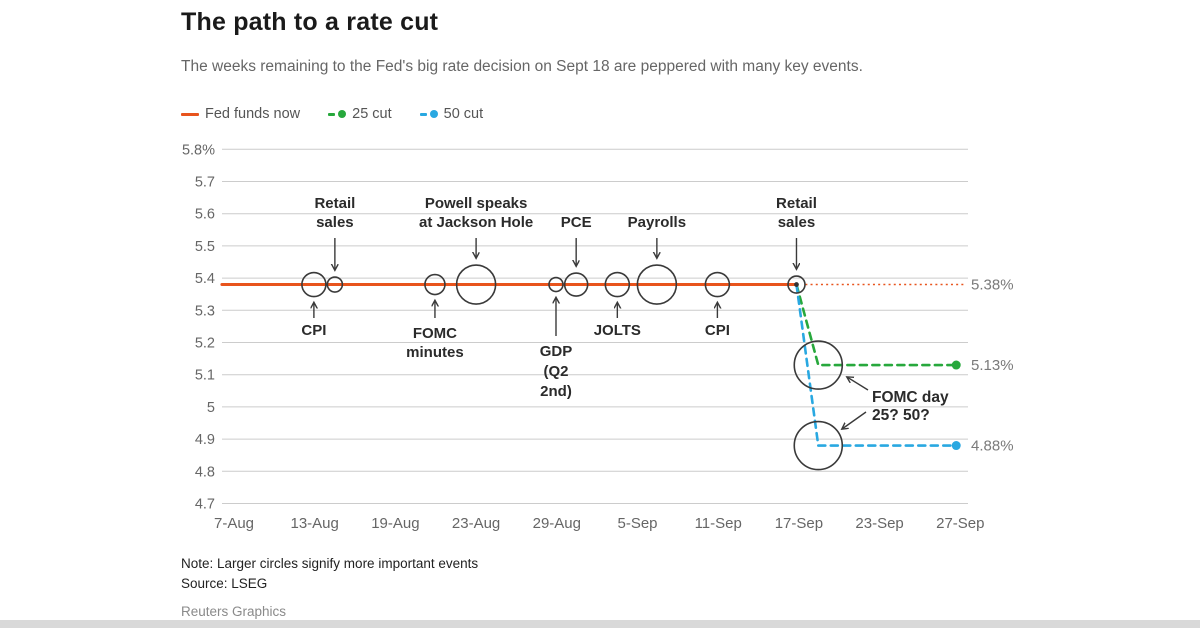 This screenshot has width=1200, height=628. I want to click on y-tick-label: 4.8, so click(205, 472).